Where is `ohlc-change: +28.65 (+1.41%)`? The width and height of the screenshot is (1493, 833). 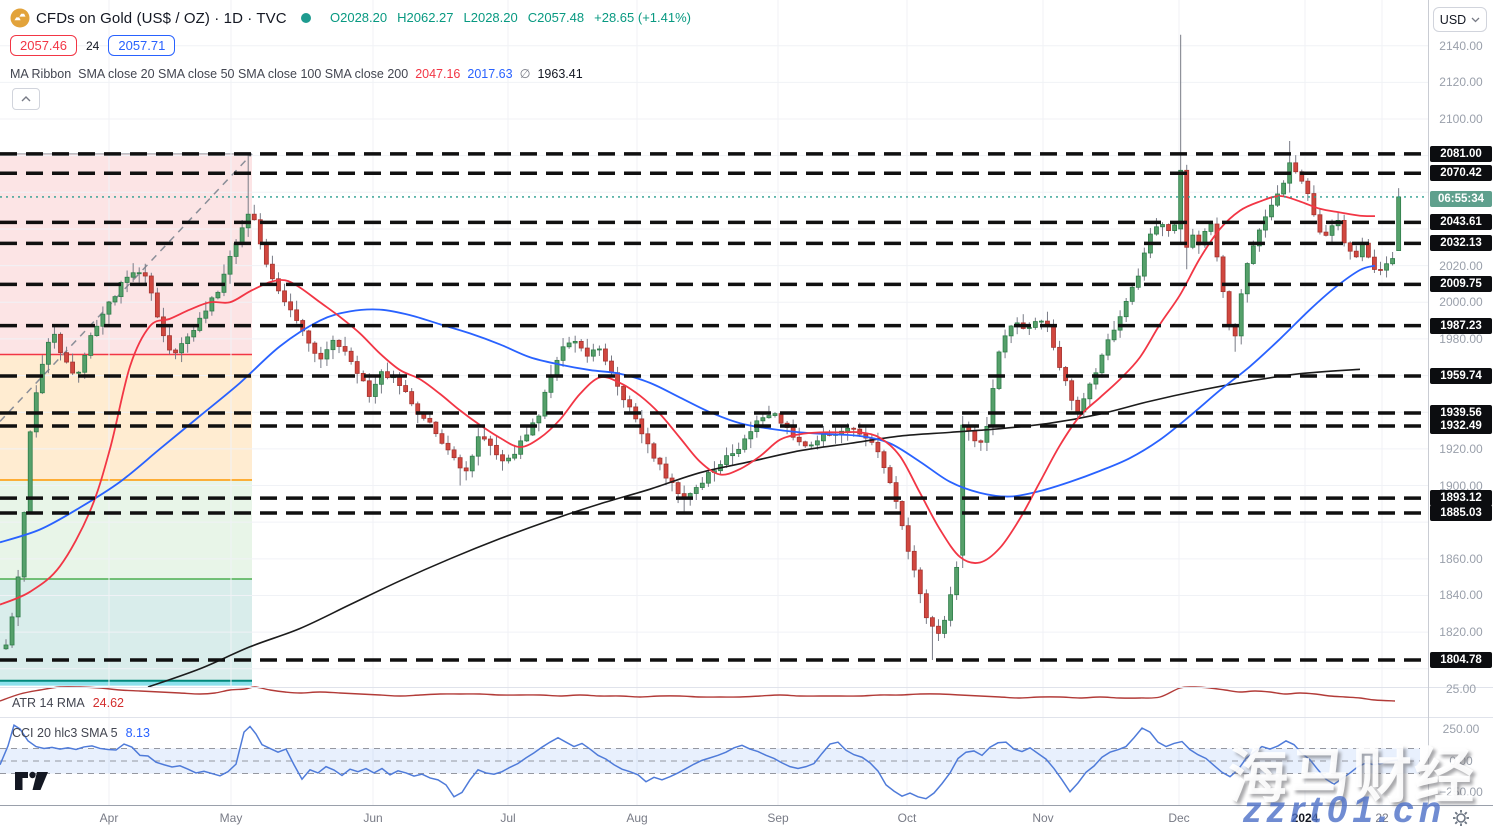 ohlc-change: +28.65 (+1.41%) is located at coordinates (642, 17).